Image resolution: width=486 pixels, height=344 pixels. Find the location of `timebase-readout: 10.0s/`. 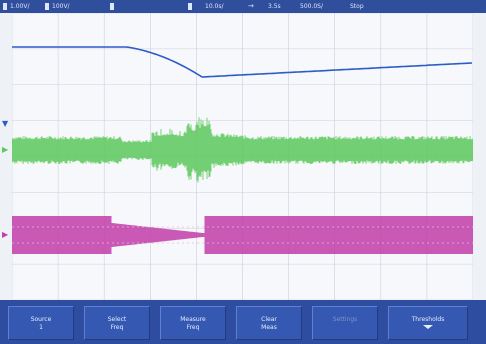

timebase-readout: 10.0s/ is located at coordinates (214, 6).